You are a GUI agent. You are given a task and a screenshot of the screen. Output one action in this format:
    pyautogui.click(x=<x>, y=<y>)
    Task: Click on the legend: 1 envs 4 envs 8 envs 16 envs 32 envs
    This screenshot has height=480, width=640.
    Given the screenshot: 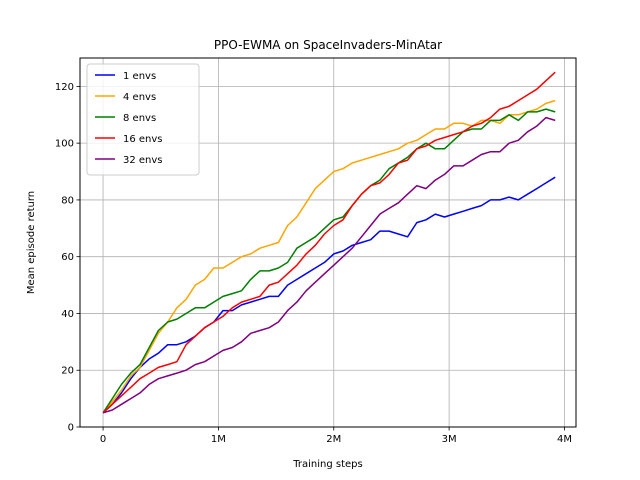 What is the action you would take?
    pyautogui.click(x=143, y=119)
    